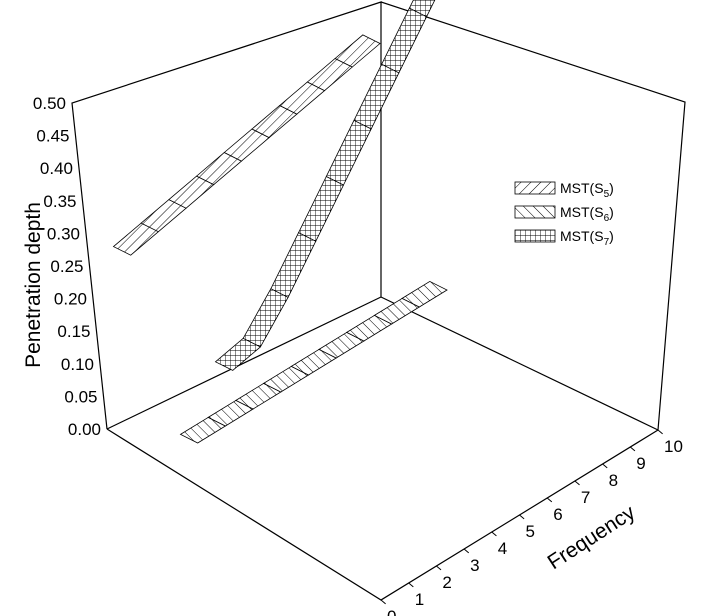 The height and width of the screenshot is (616, 703). Describe the element at coordinates (587, 190) in the screenshot. I see `legend-label-s5: MST(S5)` at that location.